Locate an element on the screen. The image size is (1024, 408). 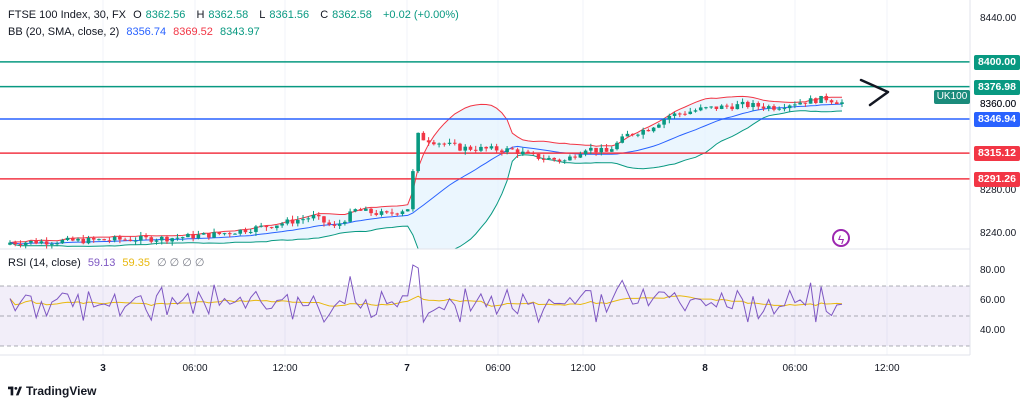
flash-icon: ϟ is located at coordinates (841, 238).